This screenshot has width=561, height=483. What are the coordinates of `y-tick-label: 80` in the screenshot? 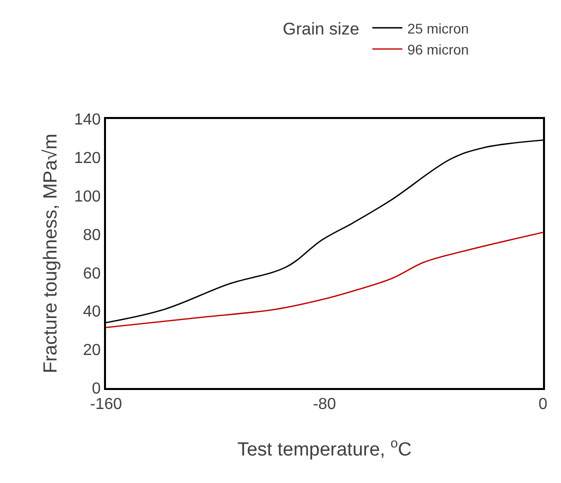 It's located at (92, 235).